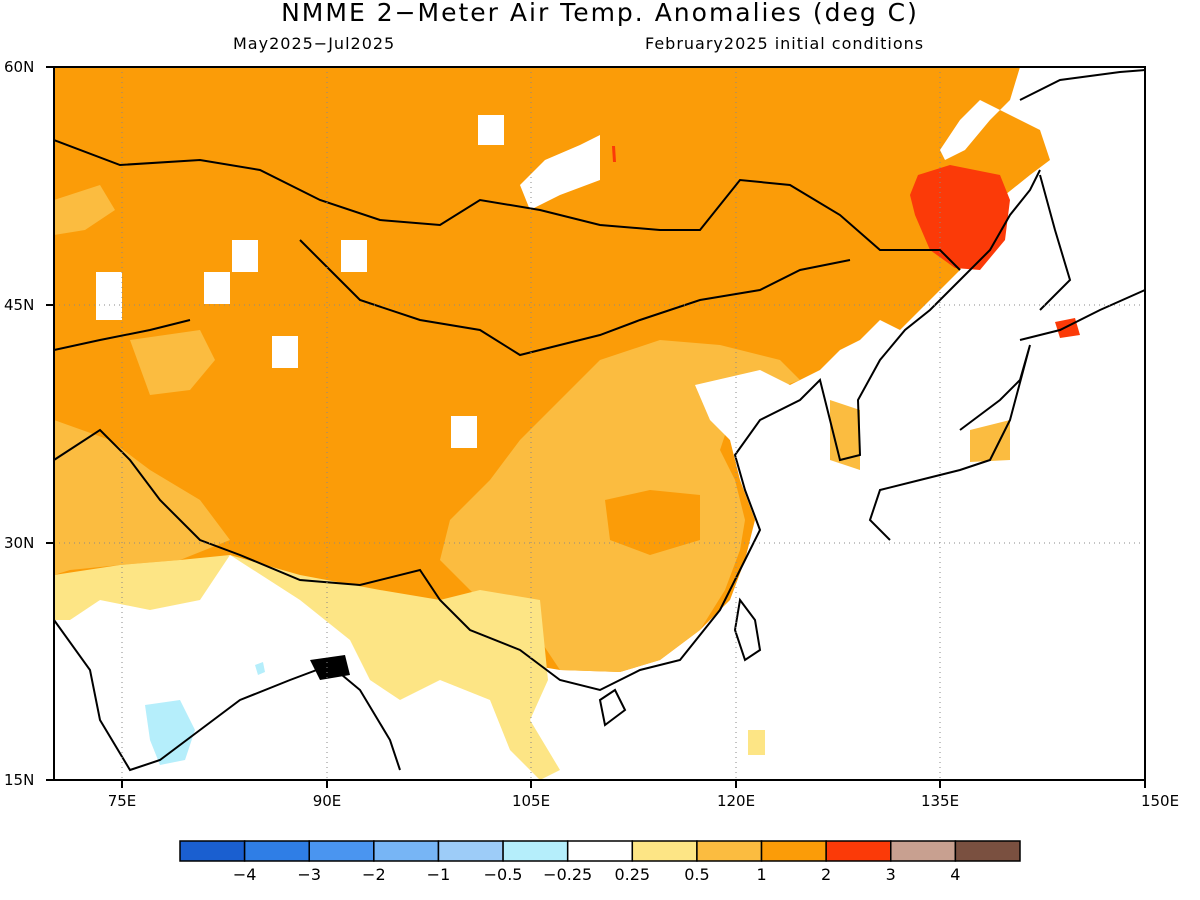  Describe the element at coordinates (560, 172) in the screenshot. I see `lake-baikal` at that location.